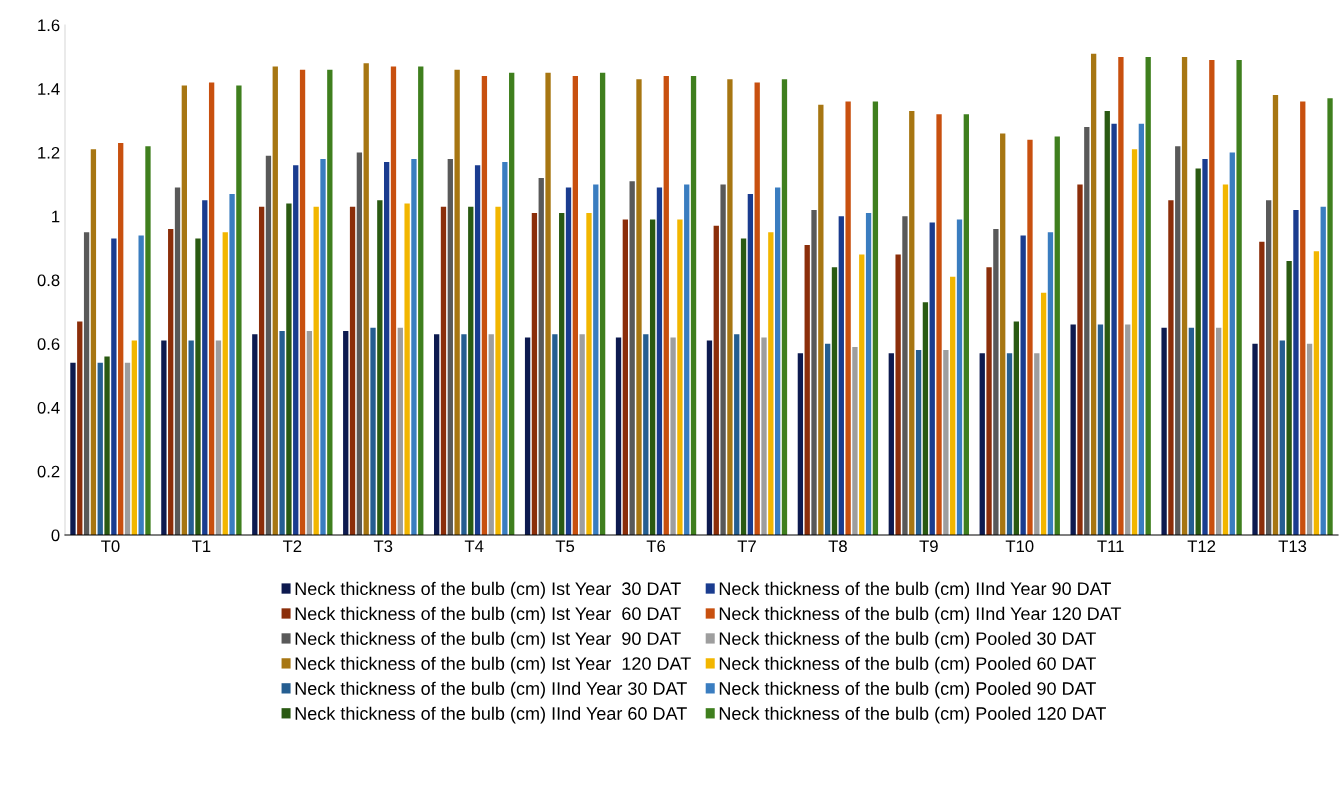  I want to click on x-tick-label: T5, so click(565, 546).